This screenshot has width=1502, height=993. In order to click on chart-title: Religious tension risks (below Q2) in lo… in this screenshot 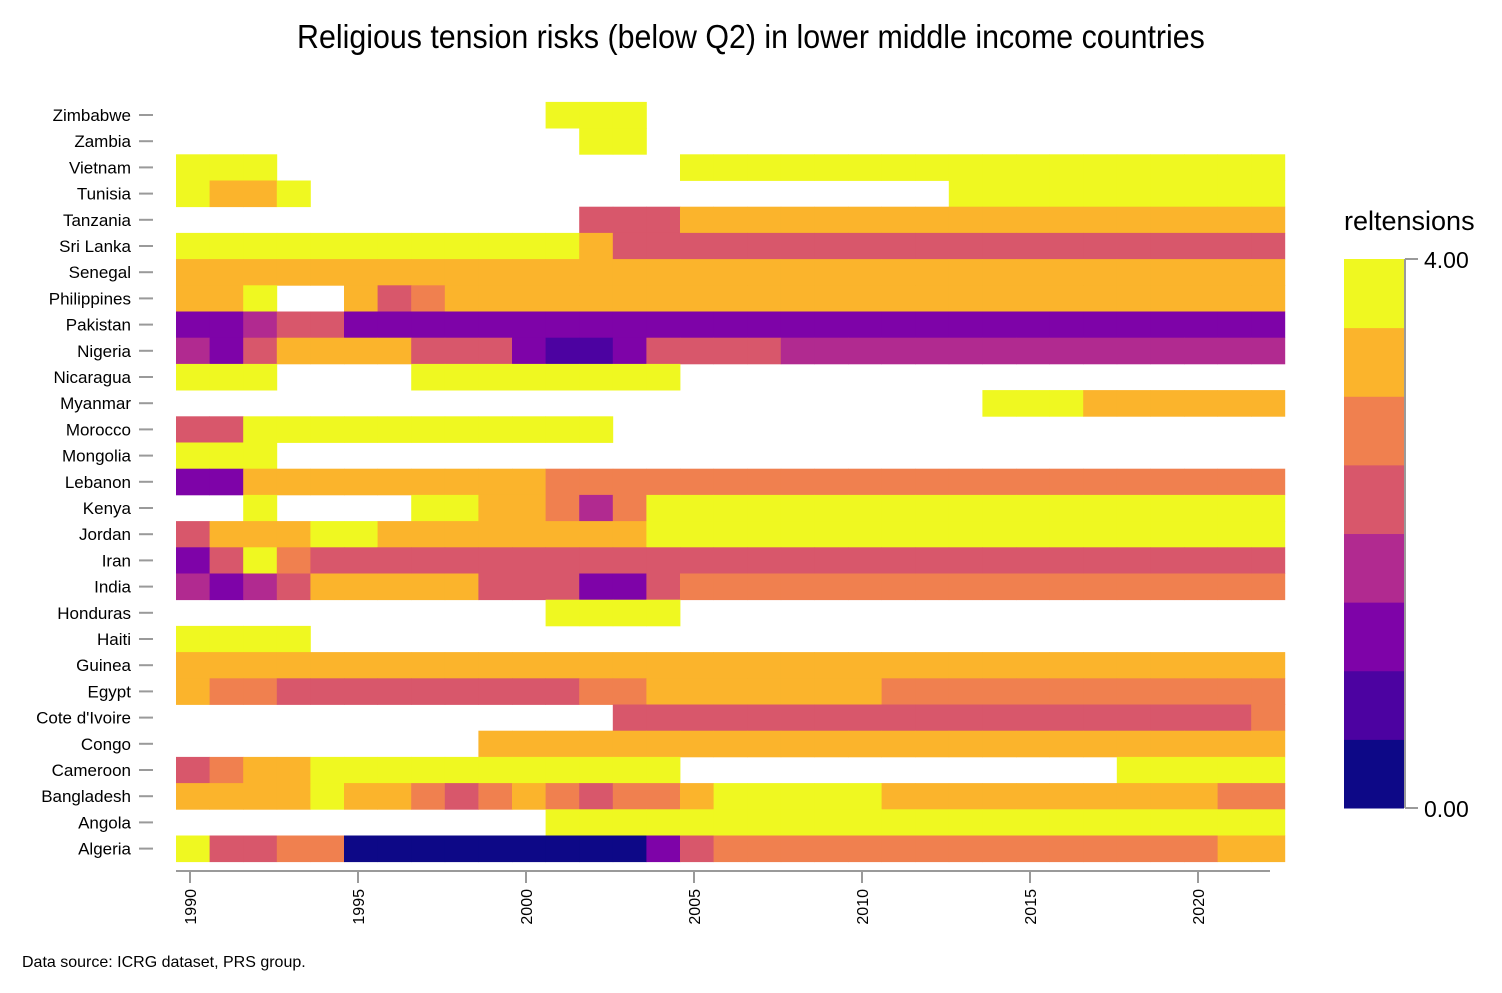, I will do `click(751, 36)`.